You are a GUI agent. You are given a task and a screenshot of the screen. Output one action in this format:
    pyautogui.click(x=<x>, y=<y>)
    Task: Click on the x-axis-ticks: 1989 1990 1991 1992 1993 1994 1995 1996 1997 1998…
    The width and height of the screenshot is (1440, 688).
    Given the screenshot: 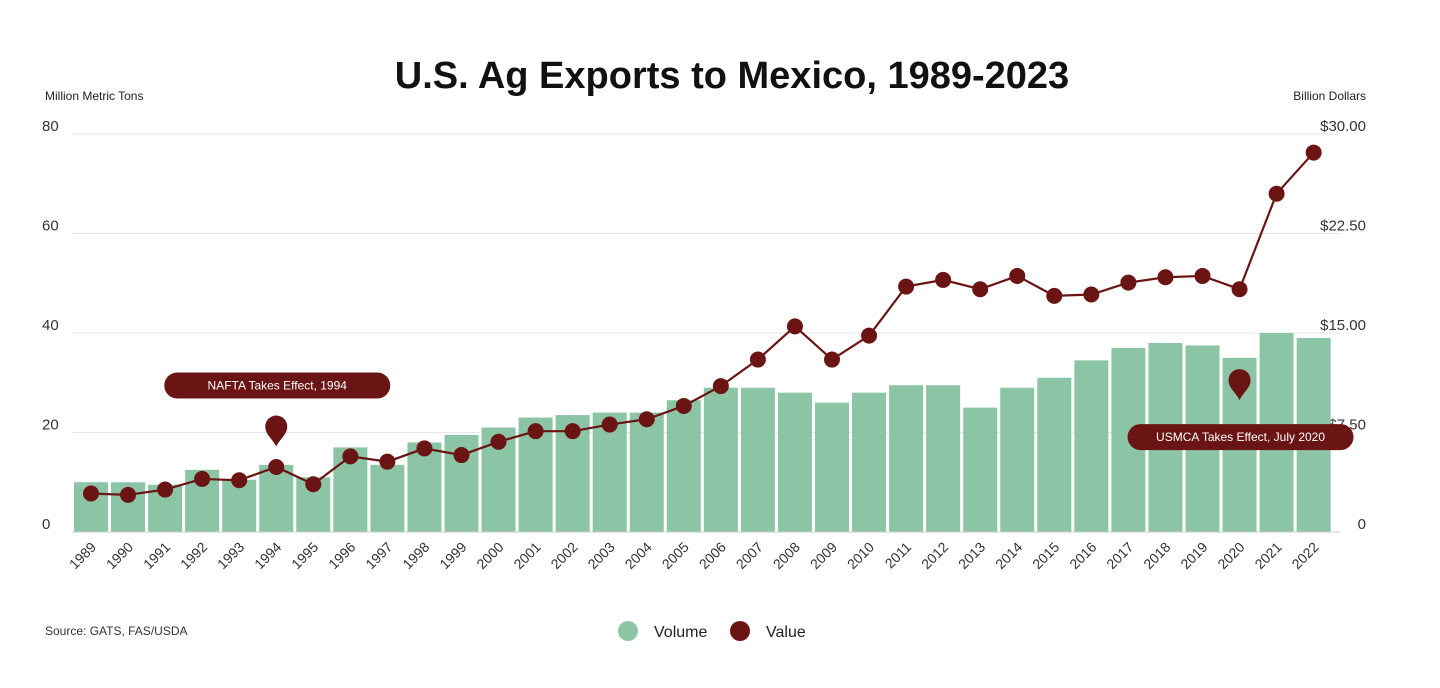 What is the action you would take?
    pyautogui.click(x=694, y=555)
    